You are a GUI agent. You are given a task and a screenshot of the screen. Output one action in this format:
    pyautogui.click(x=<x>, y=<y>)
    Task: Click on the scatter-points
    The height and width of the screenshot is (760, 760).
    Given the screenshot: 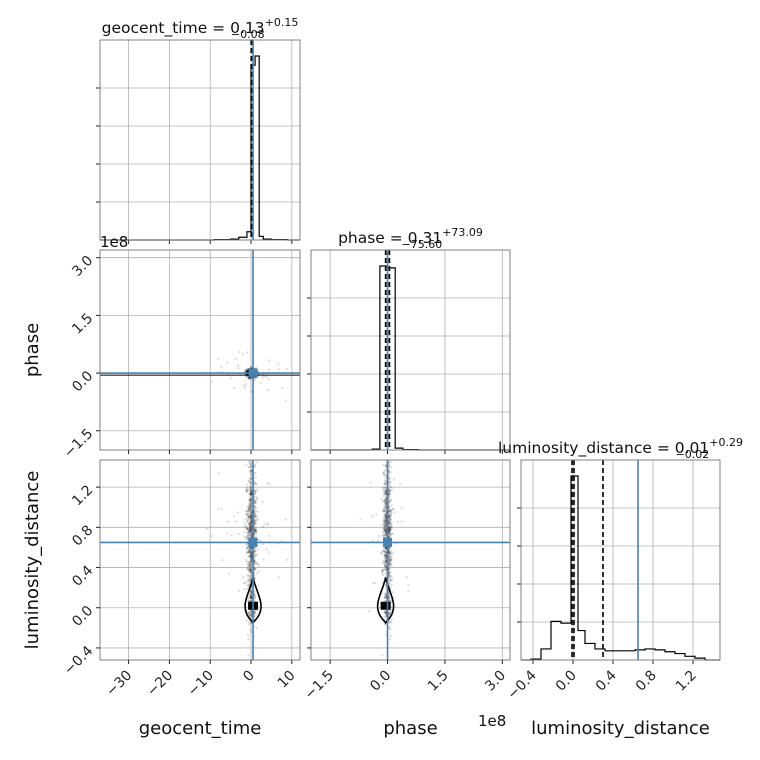 What is the action you would take?
    pyautogui.click(x=247, y=558)
    